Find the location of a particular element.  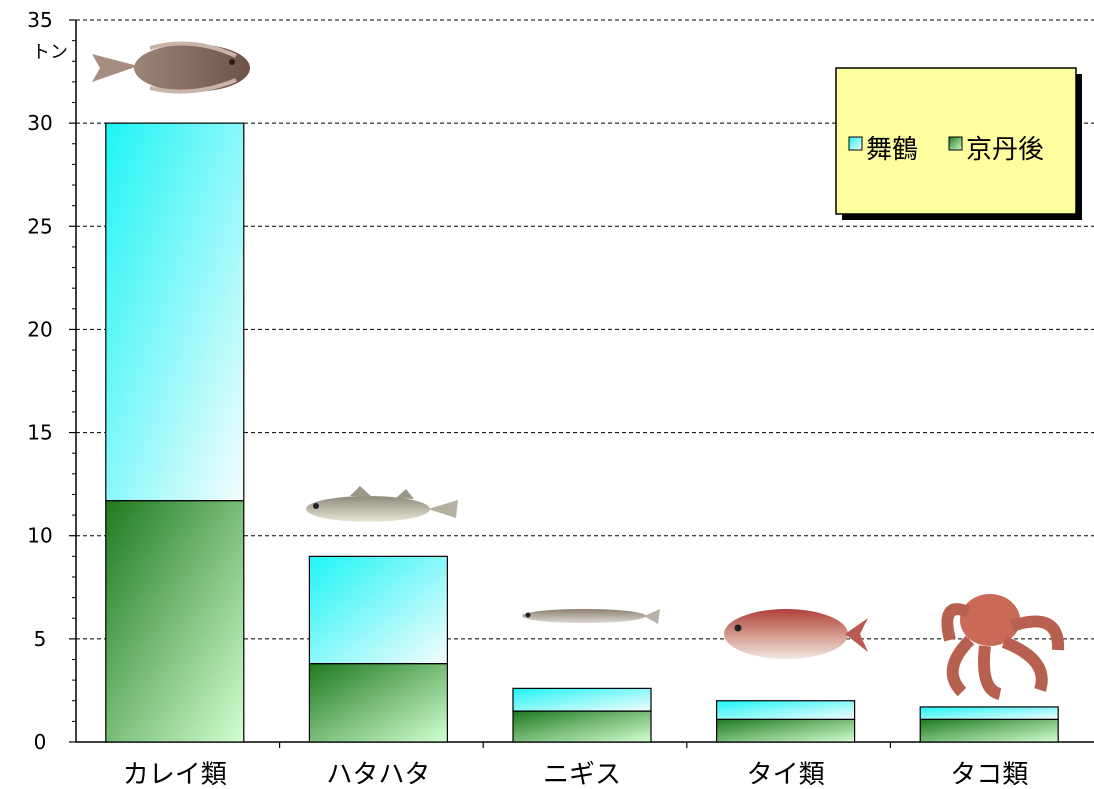

y-tick-label-30: 30 is located at coordinates (39, 123).